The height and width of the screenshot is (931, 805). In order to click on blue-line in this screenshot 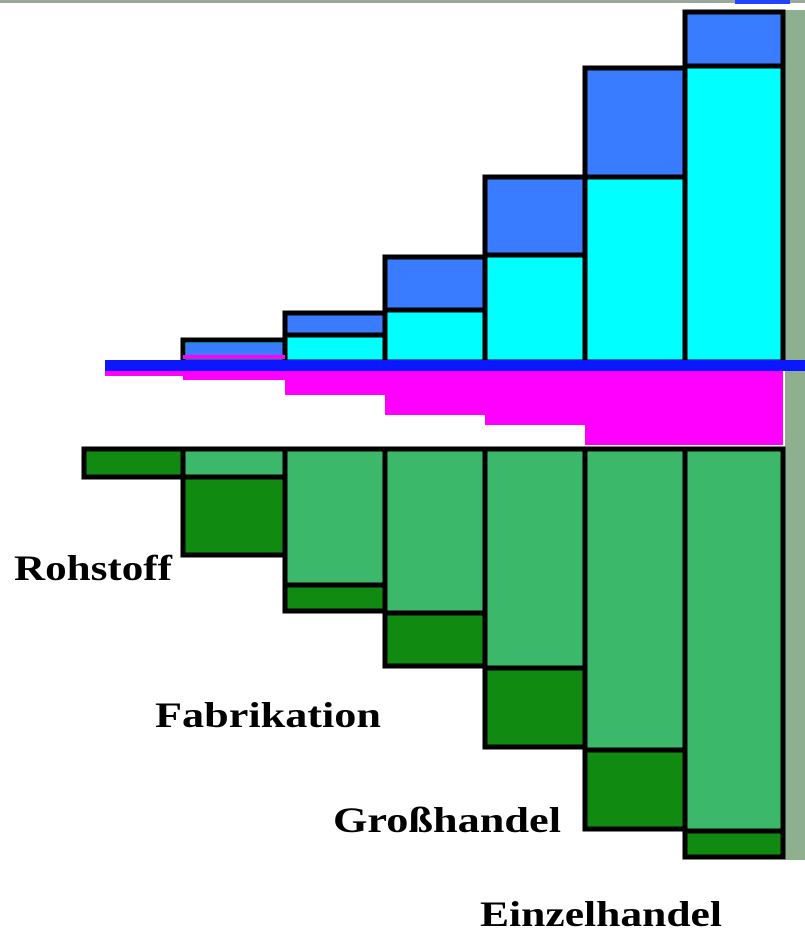, I will do `click(455, 365)`.